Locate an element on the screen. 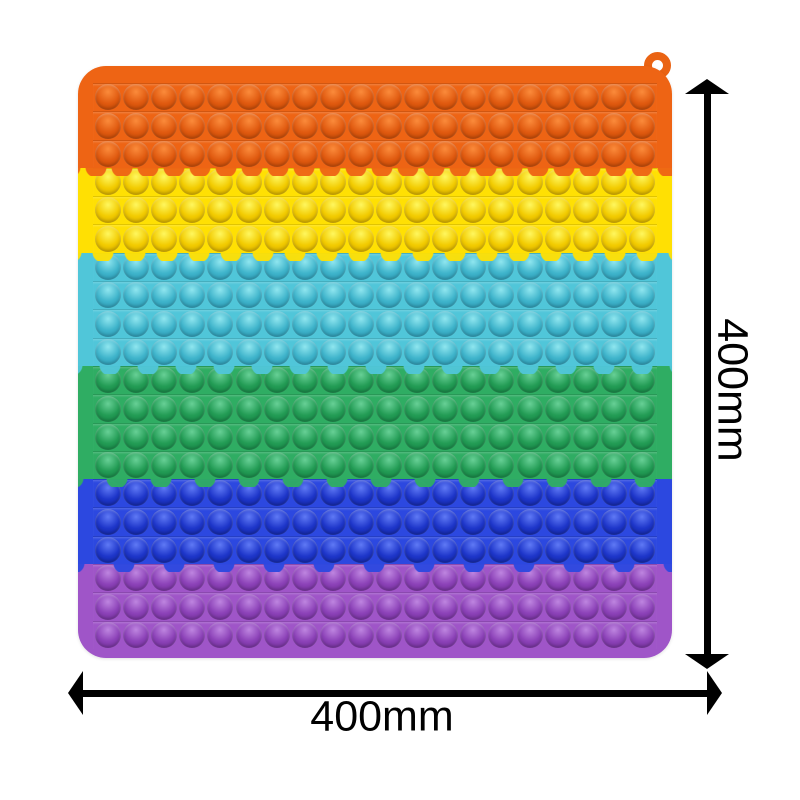 This screenshot has width=800, height=800. height-dimension-arrow is located at coordinates (707, 374).